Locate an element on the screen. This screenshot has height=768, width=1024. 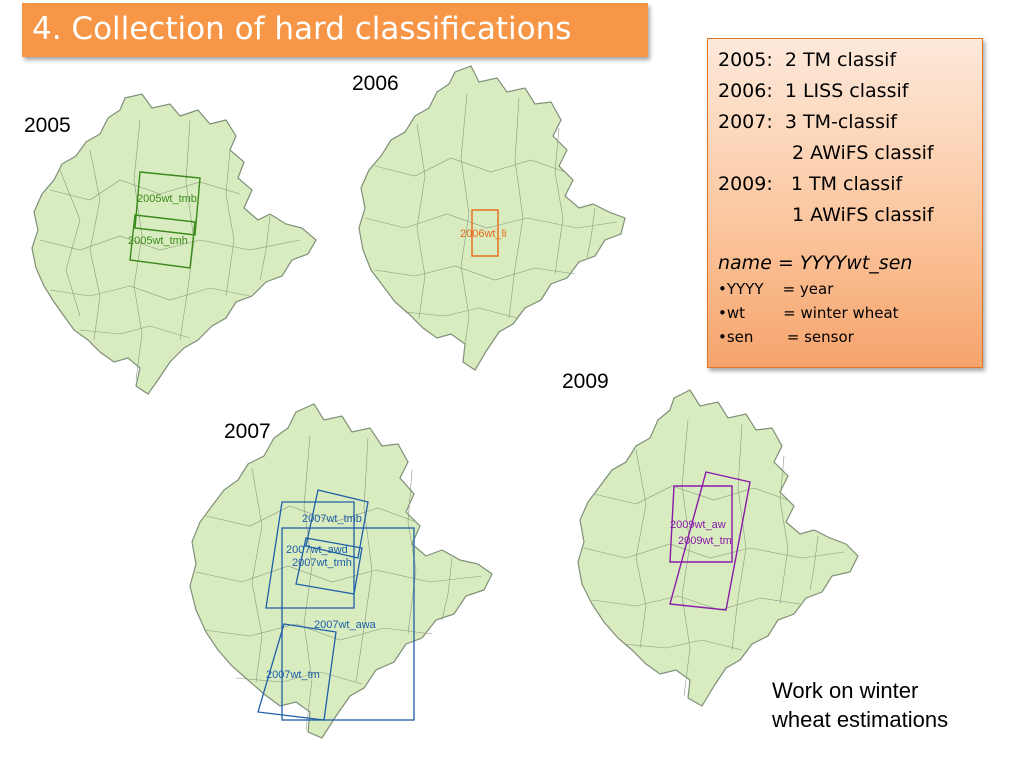
scene-box-2007wt-awa is located at coordinates (348, 624).